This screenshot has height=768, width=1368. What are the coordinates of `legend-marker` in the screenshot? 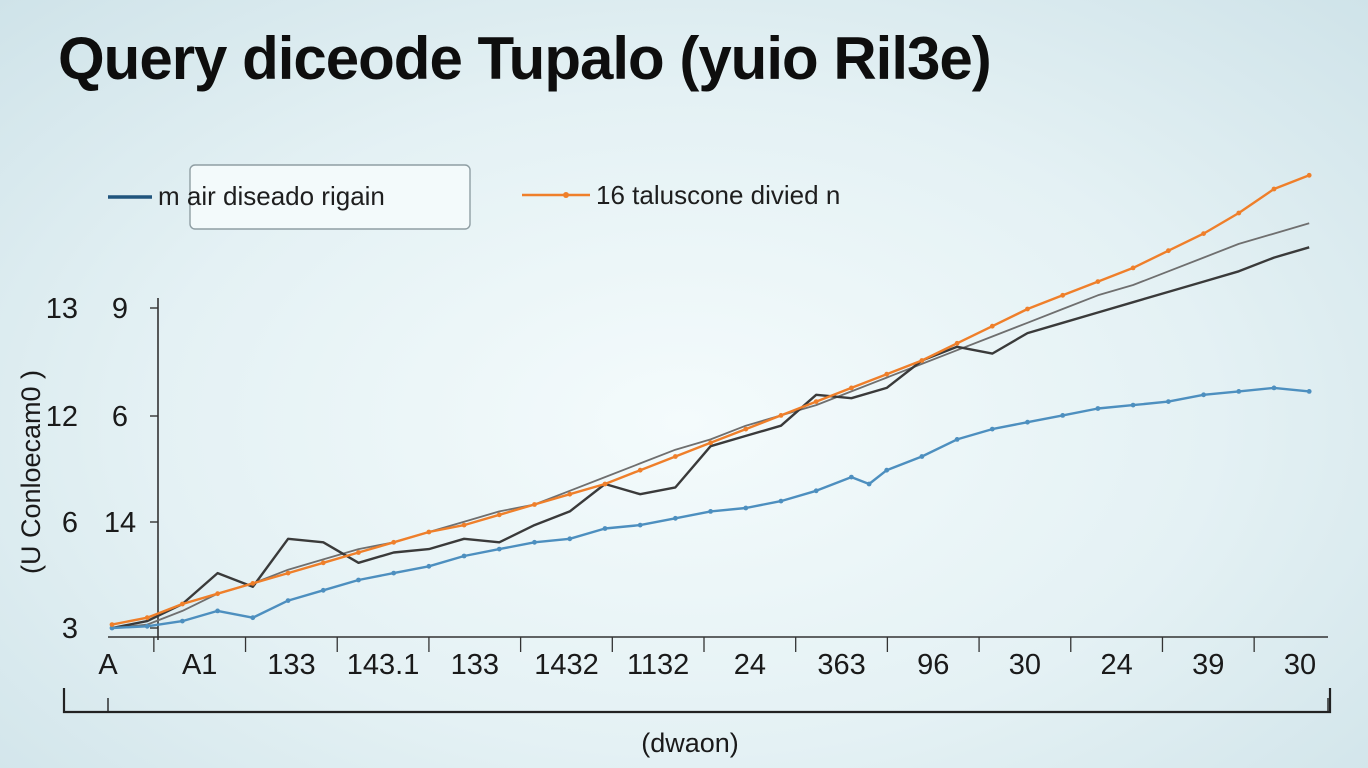 It's located at (566, 195).